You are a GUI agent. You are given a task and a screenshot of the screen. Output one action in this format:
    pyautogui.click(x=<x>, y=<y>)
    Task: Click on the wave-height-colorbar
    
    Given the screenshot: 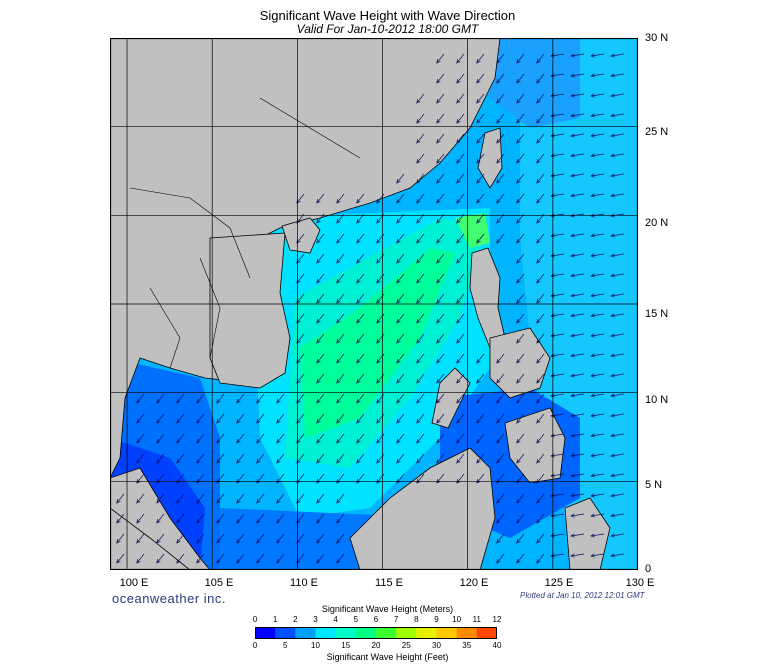 What is the action you would take?
    pyautogui.click(x=376, y=633)
    